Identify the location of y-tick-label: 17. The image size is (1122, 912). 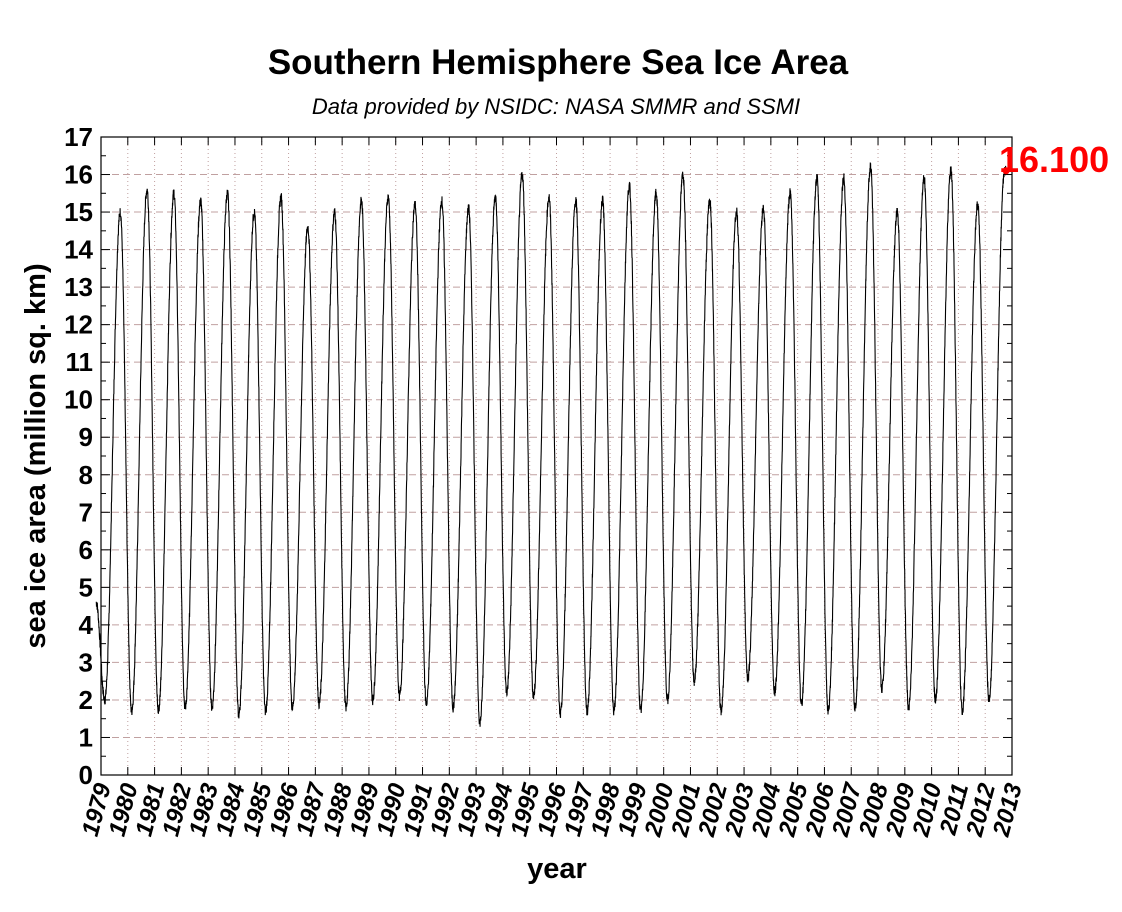
(78, 137).